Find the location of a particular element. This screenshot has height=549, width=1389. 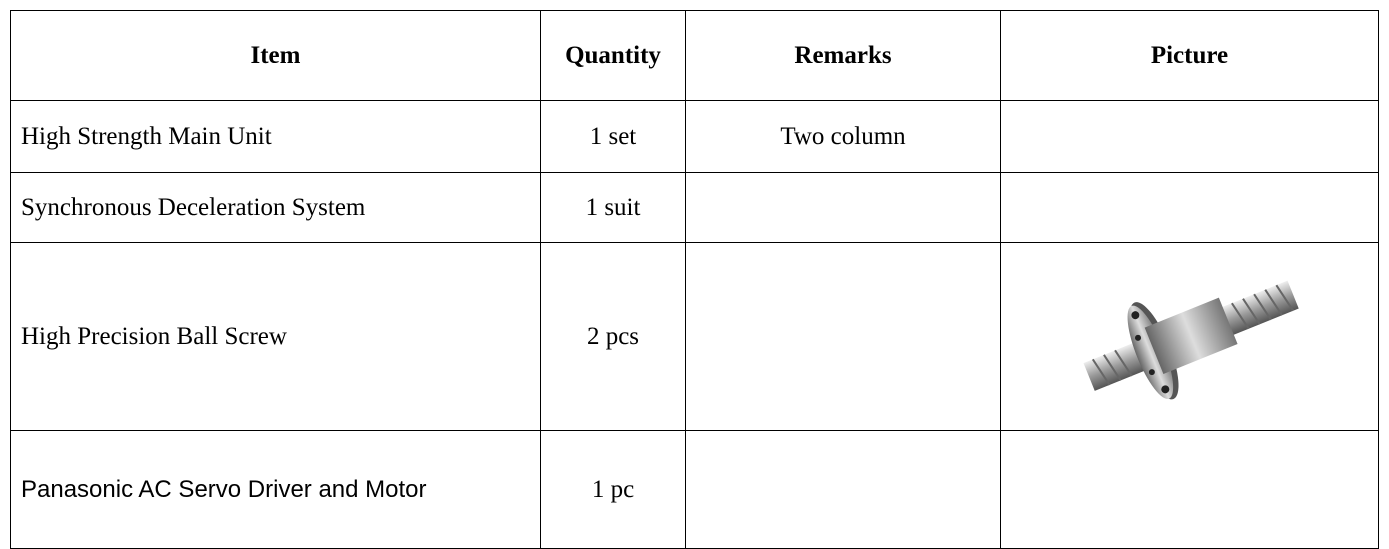

header-cell: Item is located at coordinates (275, 55).